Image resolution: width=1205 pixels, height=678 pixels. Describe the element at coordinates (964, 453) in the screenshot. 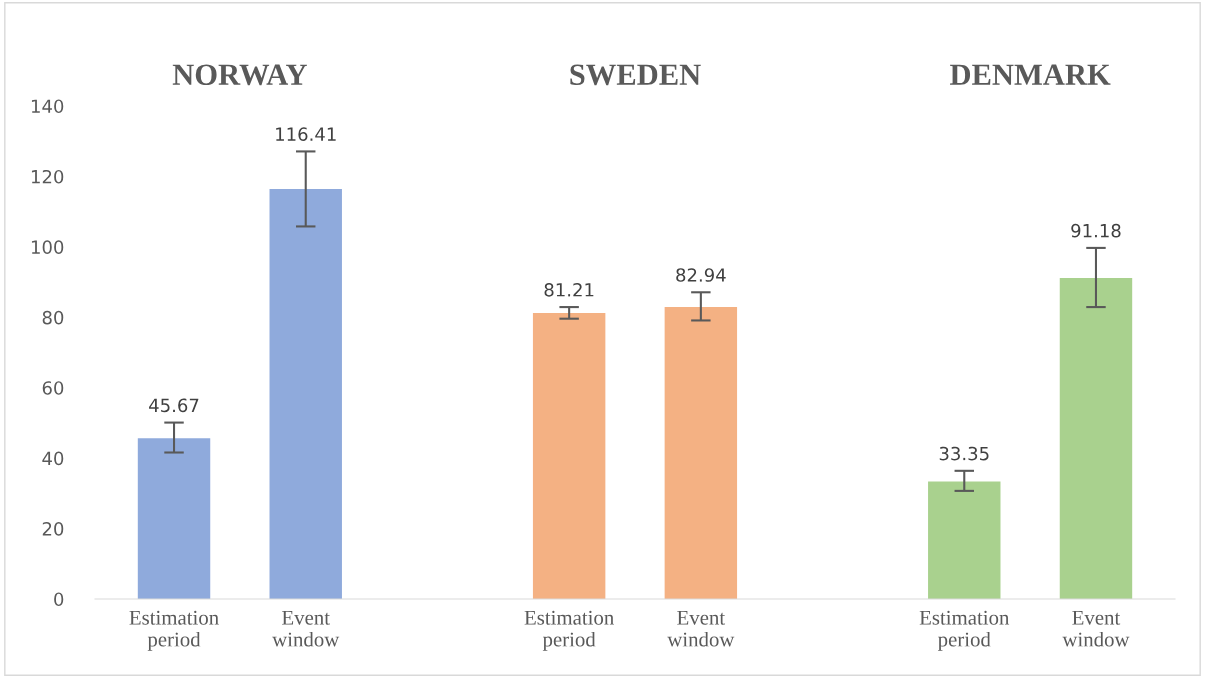

I see `data-label: 33.35` at that location.